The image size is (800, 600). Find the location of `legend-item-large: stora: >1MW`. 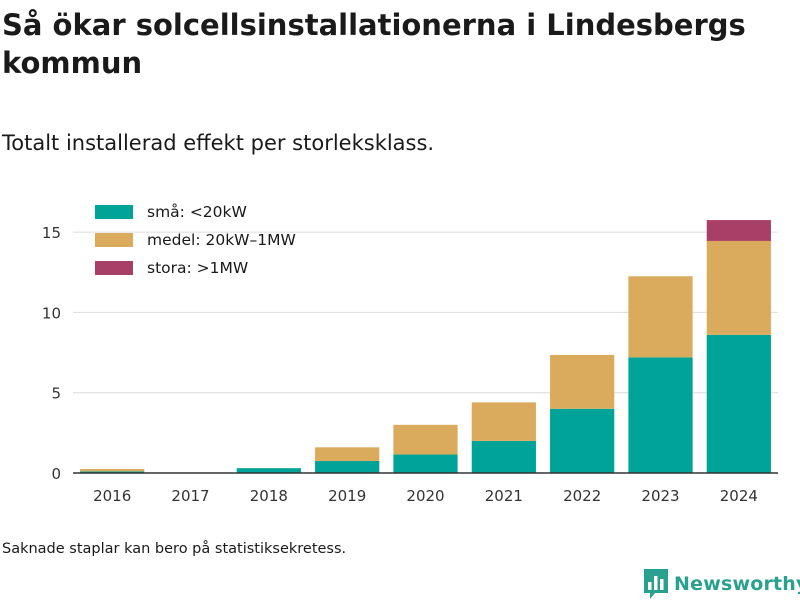

legend-item-large: stora: >1MW is located at coordinates (195, 268).